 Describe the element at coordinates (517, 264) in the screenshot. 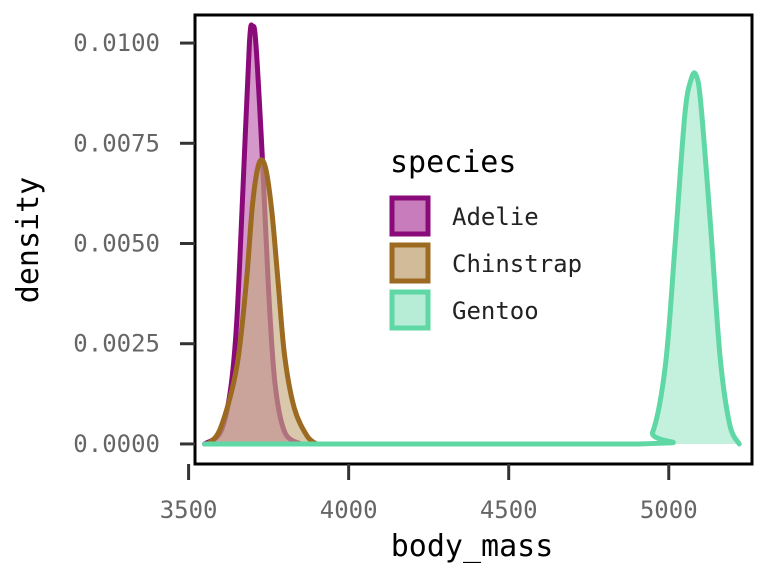

I see `legend-label-chinstrap: Chinstrap` at that location.